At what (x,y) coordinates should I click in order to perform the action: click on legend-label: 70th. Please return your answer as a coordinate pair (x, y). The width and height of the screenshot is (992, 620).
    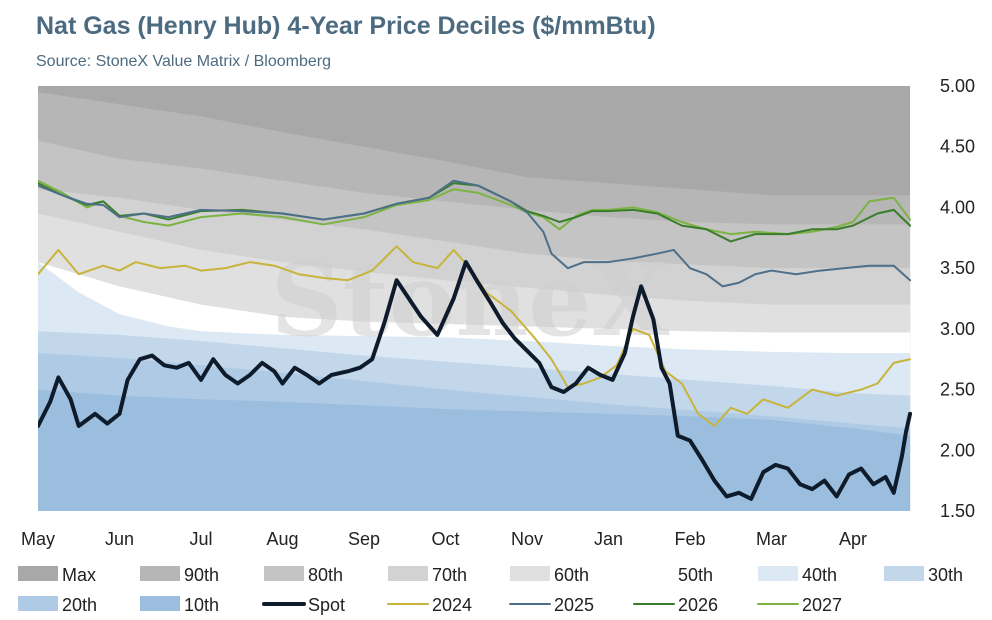
    Looking at the image, I should click on (449, 575).